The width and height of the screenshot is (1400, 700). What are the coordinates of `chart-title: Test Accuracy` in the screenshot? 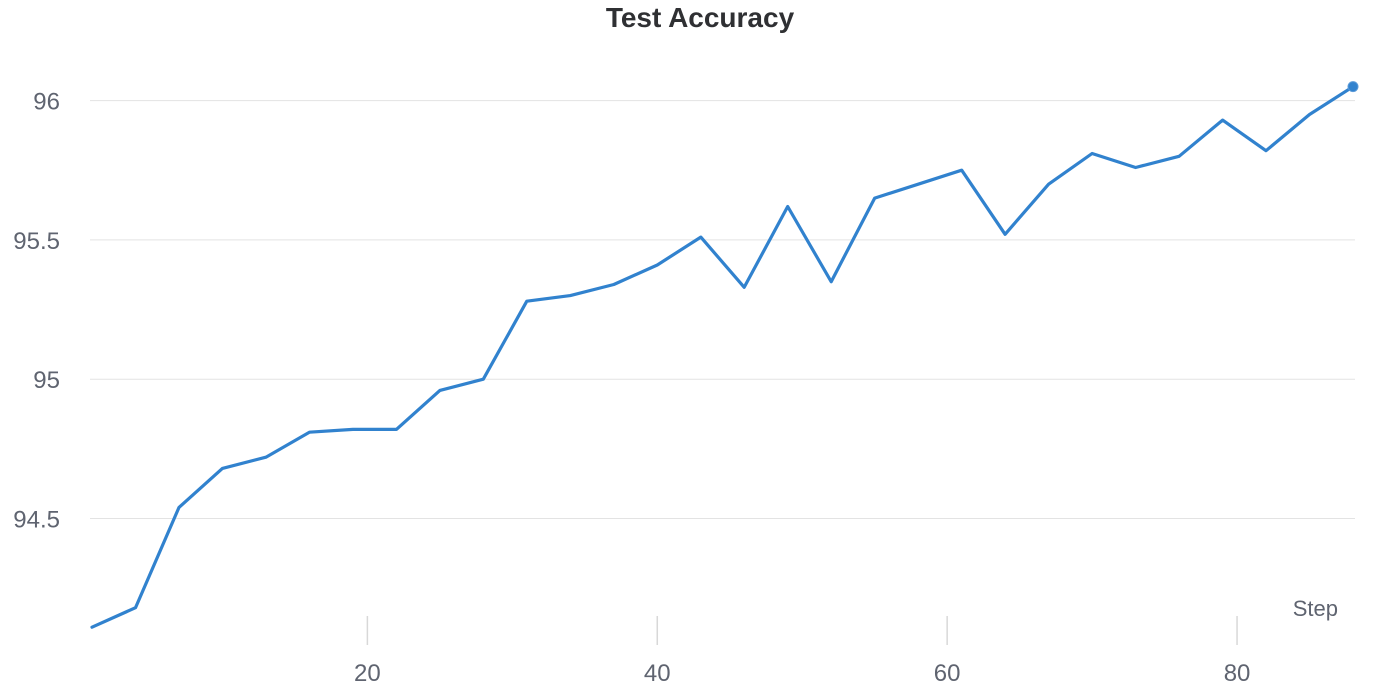 It's located at (700, 17).